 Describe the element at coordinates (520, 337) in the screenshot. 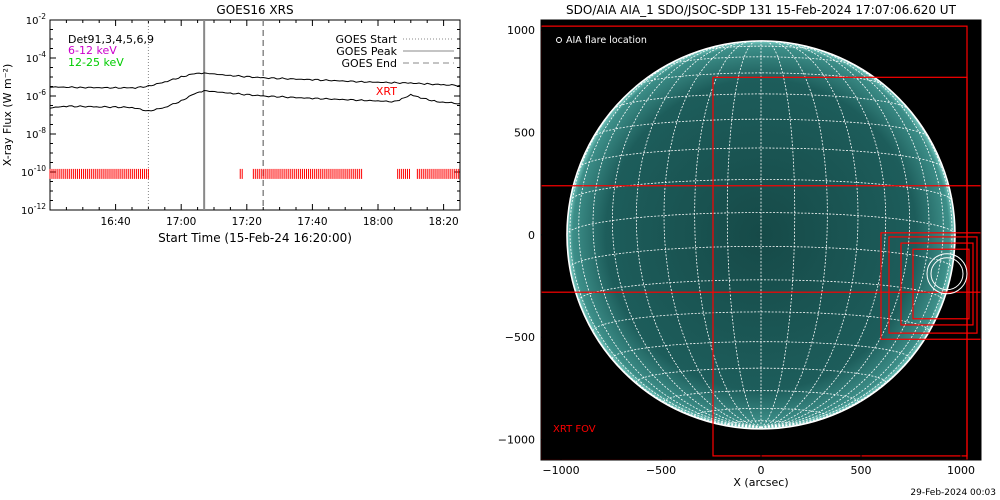

I see `map-y-tick-label: −500` at that location.